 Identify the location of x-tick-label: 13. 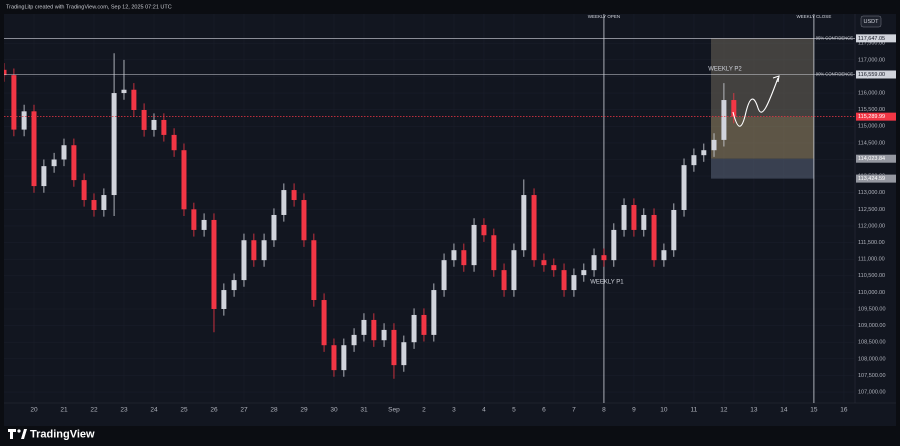
(754, 410).